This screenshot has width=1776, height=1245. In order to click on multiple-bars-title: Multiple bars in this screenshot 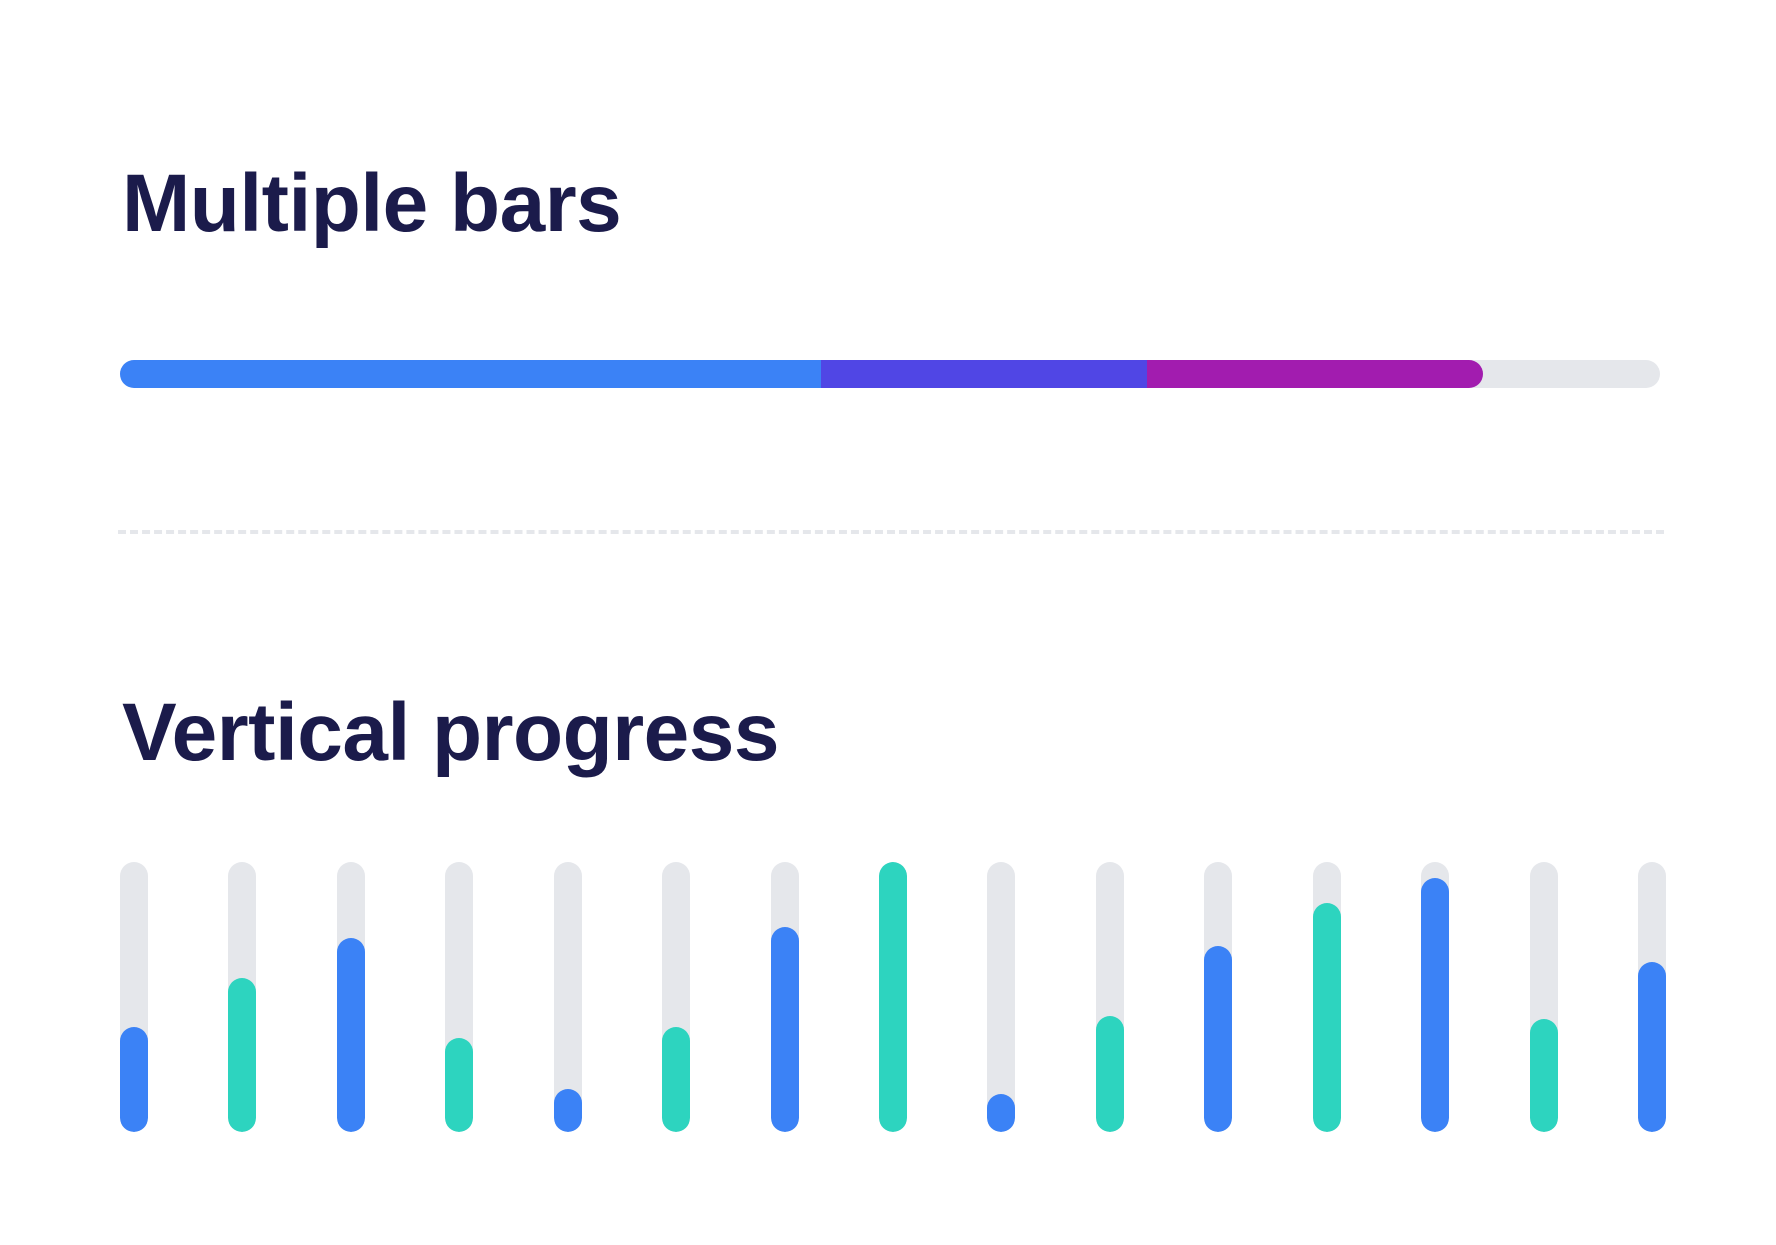, I will do `click(372, 203)`.